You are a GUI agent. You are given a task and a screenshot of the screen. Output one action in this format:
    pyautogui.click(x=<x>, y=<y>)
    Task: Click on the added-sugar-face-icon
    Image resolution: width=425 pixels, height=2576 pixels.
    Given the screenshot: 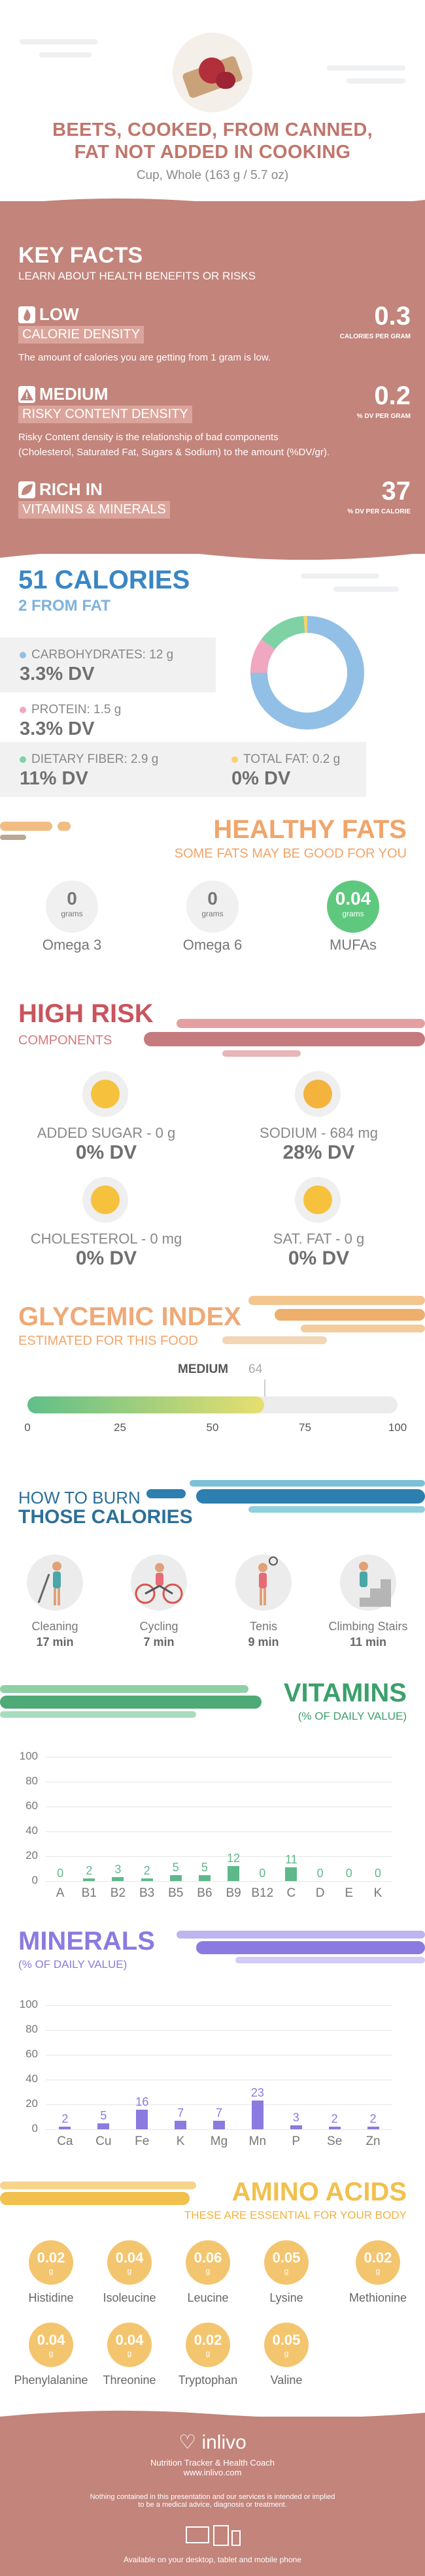 What is the action you would take?
    pyautogui.click(x=105, y=1094)
    